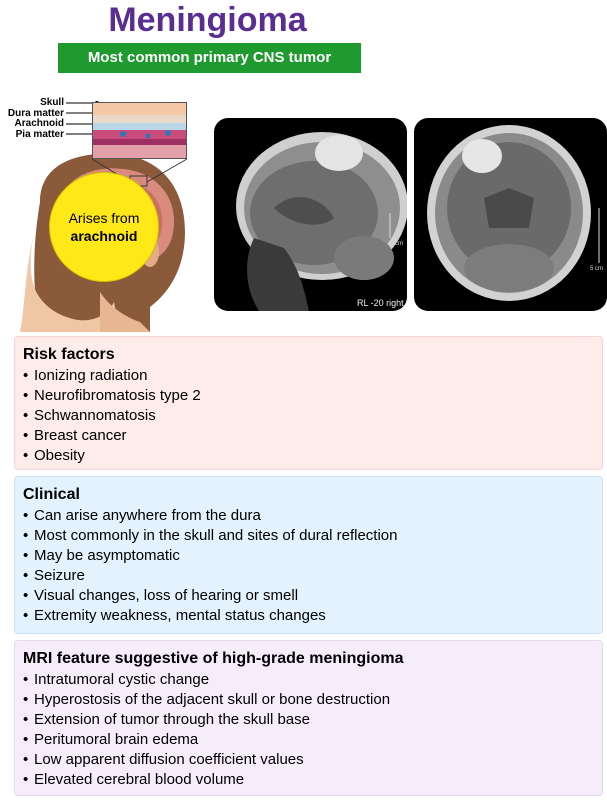 Image resolution: width=607 pixels, height=802 pixels. I want to click on mri-sagittal-image: 5 cm RL -20 right, so click(310, 214).